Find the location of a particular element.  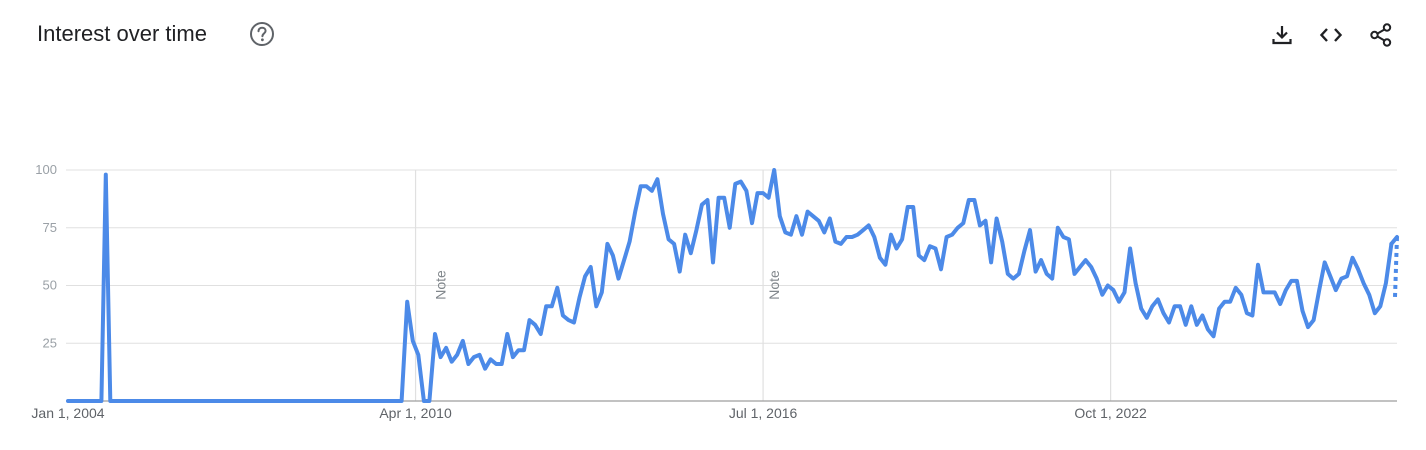

x-tick-label: Oct 1, 2022 is located at coordinates (1110, 413).